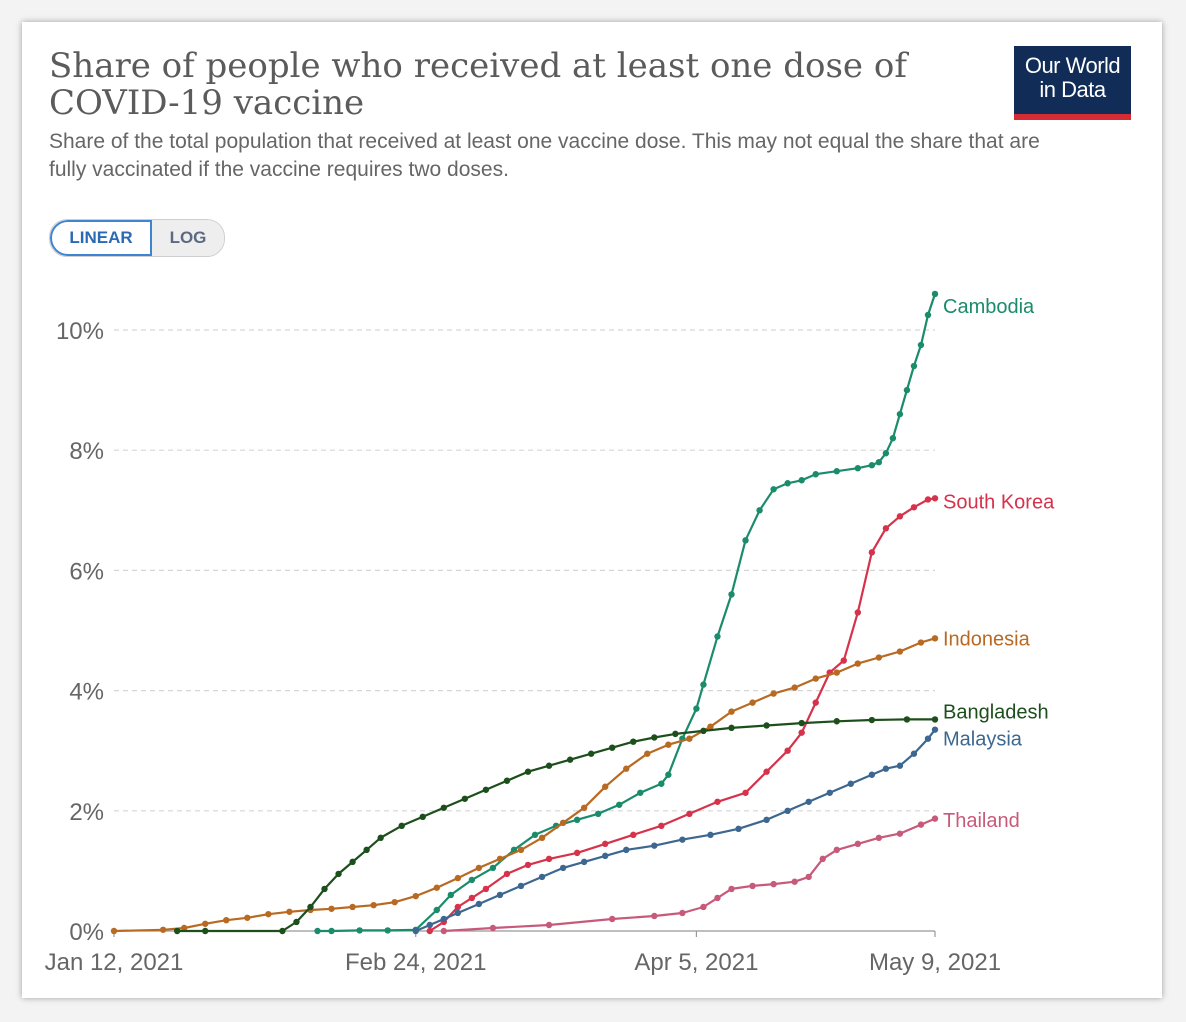  What do you see at coordinates (689, 875) in the screenshot?
I see `series-line-thailand` at bounding box center [689, 875].